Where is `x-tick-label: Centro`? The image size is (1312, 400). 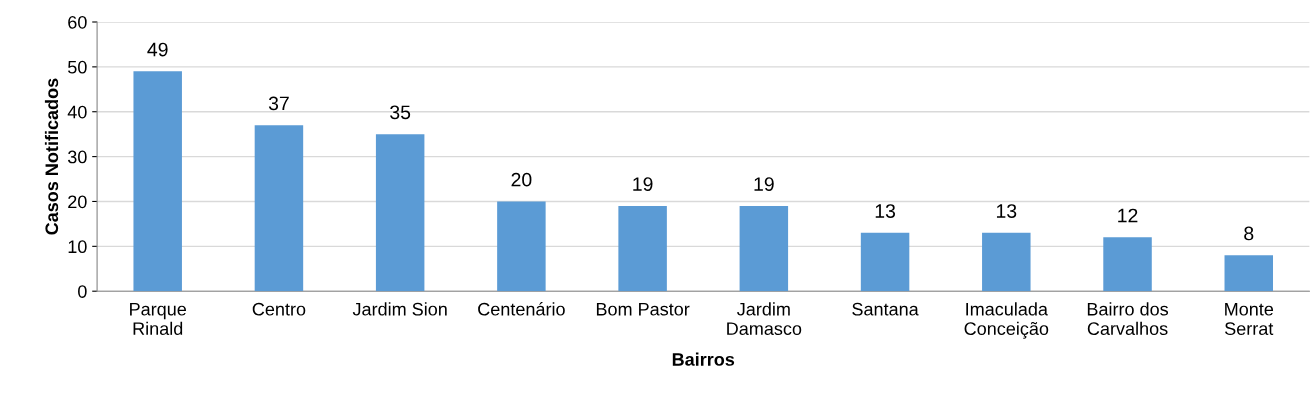
x-tick-label: Centro is located at coordinates (279, 309).